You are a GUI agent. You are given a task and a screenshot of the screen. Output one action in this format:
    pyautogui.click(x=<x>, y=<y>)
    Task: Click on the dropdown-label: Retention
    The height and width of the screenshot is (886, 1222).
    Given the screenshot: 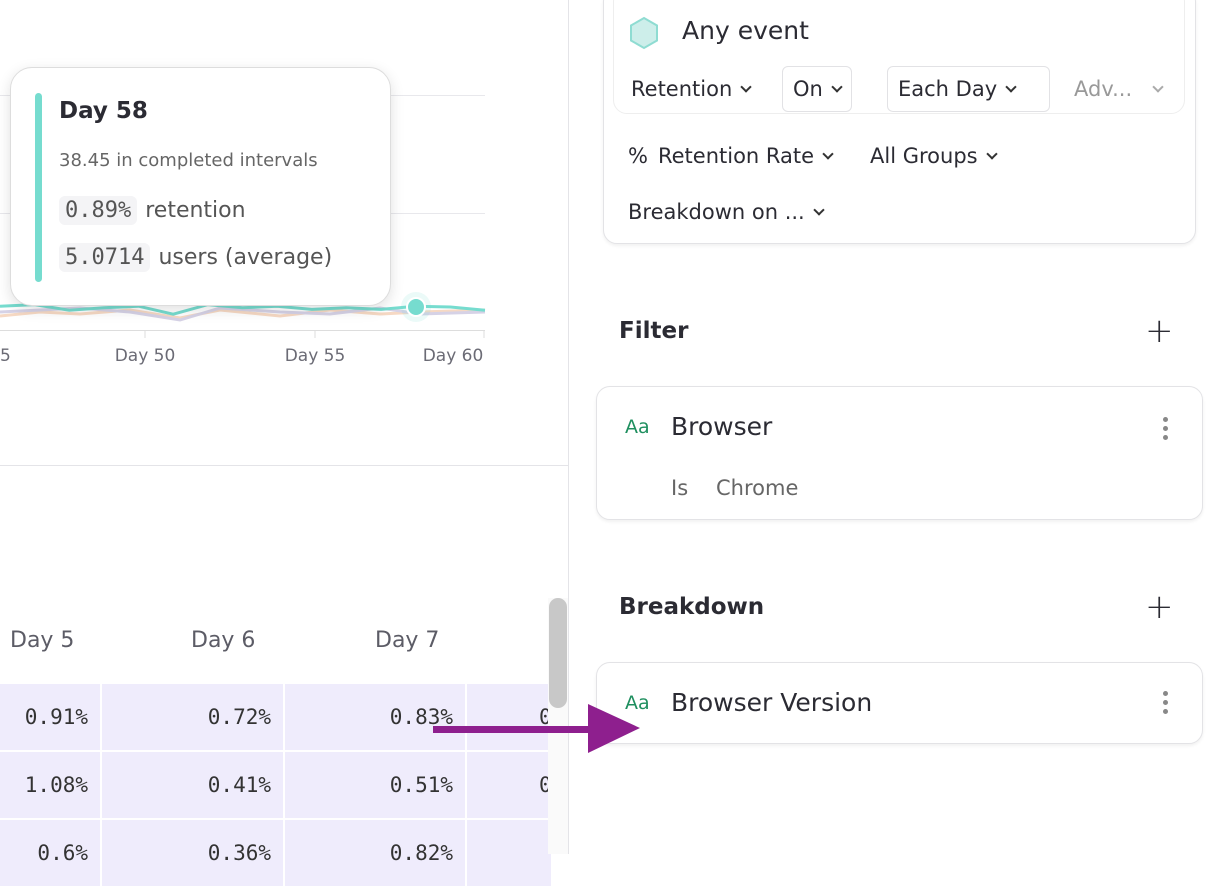 What is the action you would take?
    pyautogui.click(x=682, y=89)
    